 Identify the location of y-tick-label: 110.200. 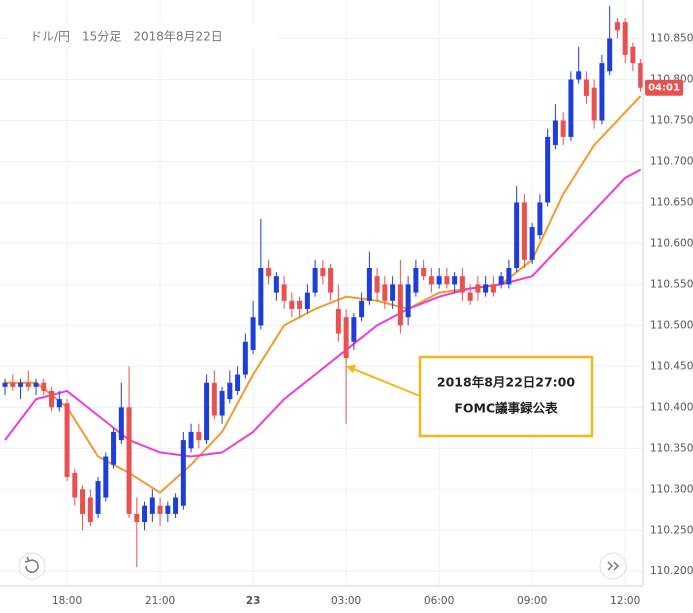
(671, 571).